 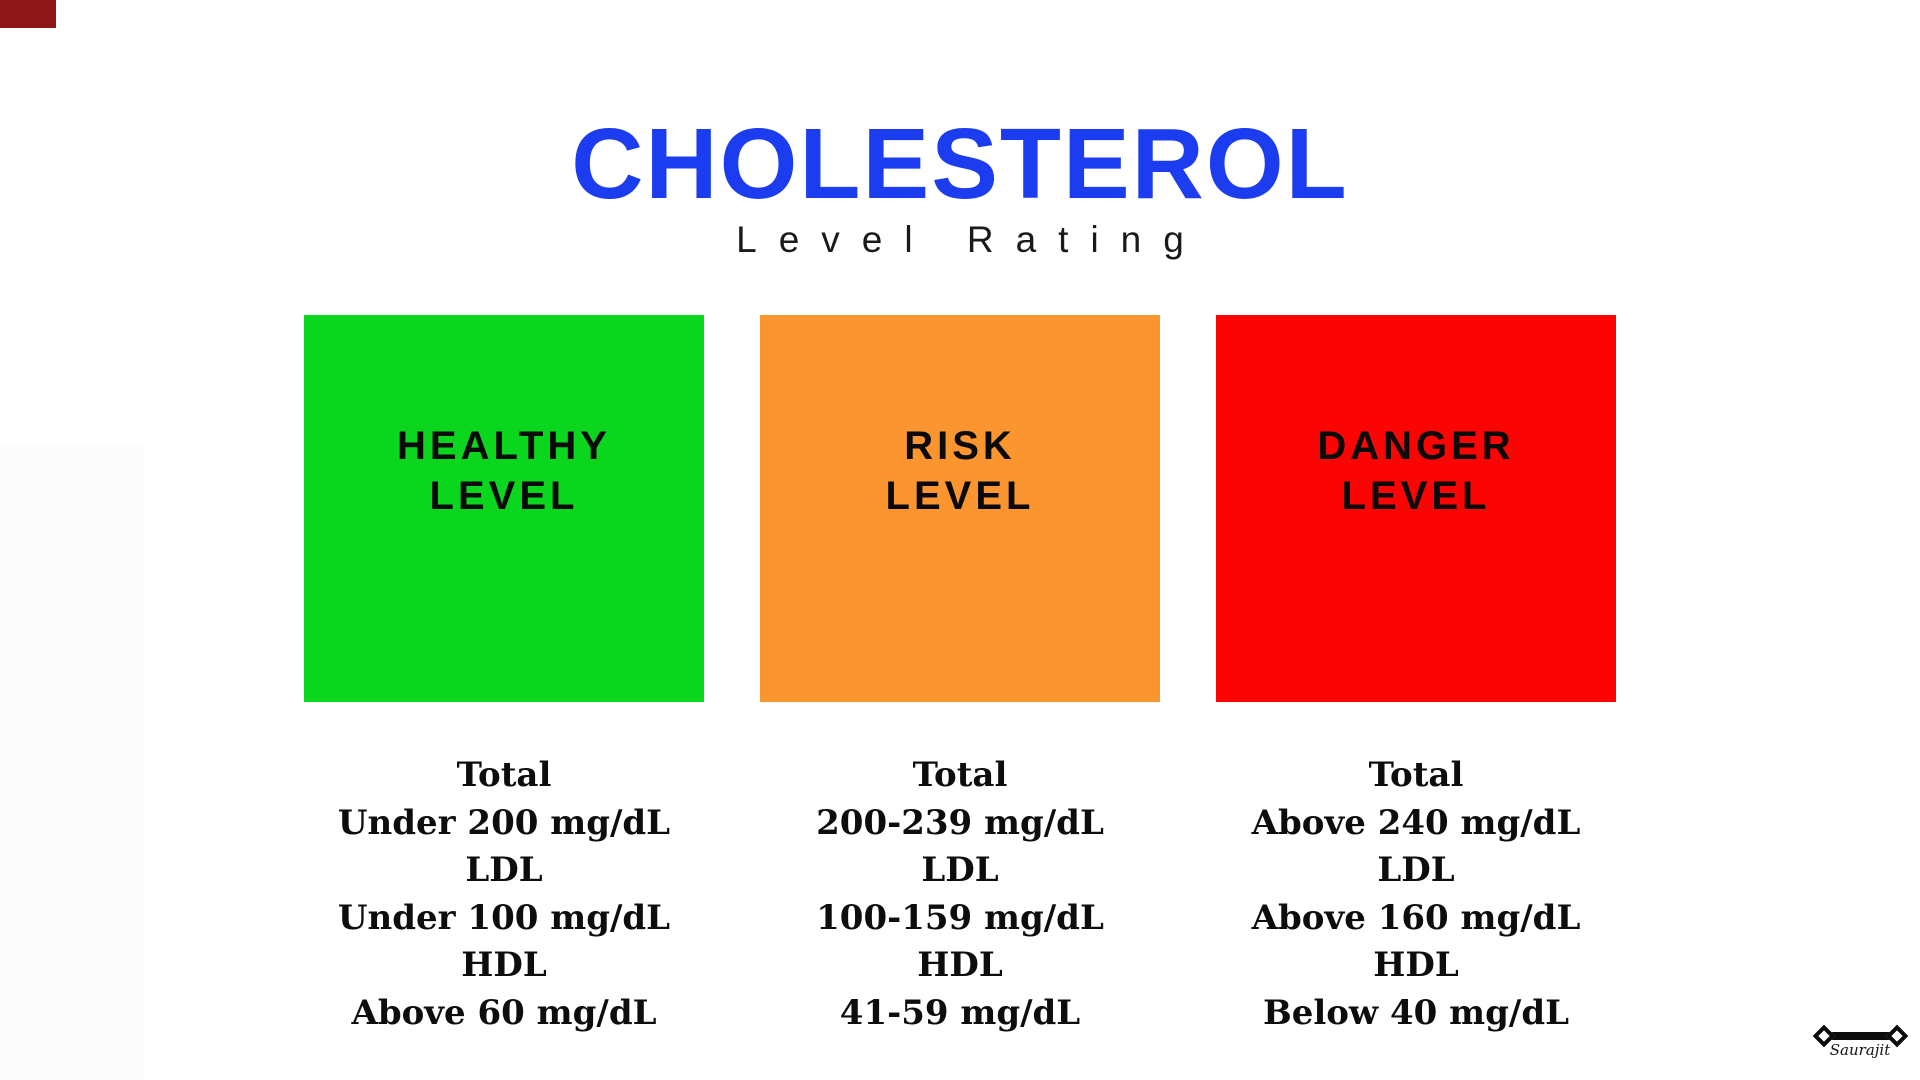 I want to click on danger-level-box: DANGER LEVEL, so click(x=1416, y=508).